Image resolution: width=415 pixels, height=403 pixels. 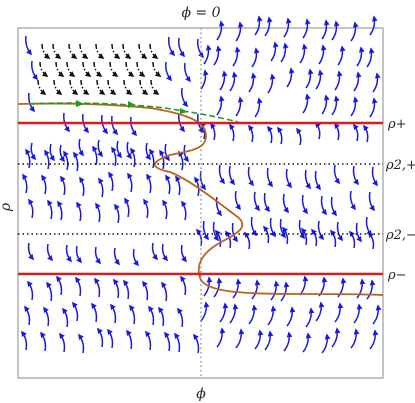 I want to click on y-axis-label: ρ, so click(x=7, y=207).